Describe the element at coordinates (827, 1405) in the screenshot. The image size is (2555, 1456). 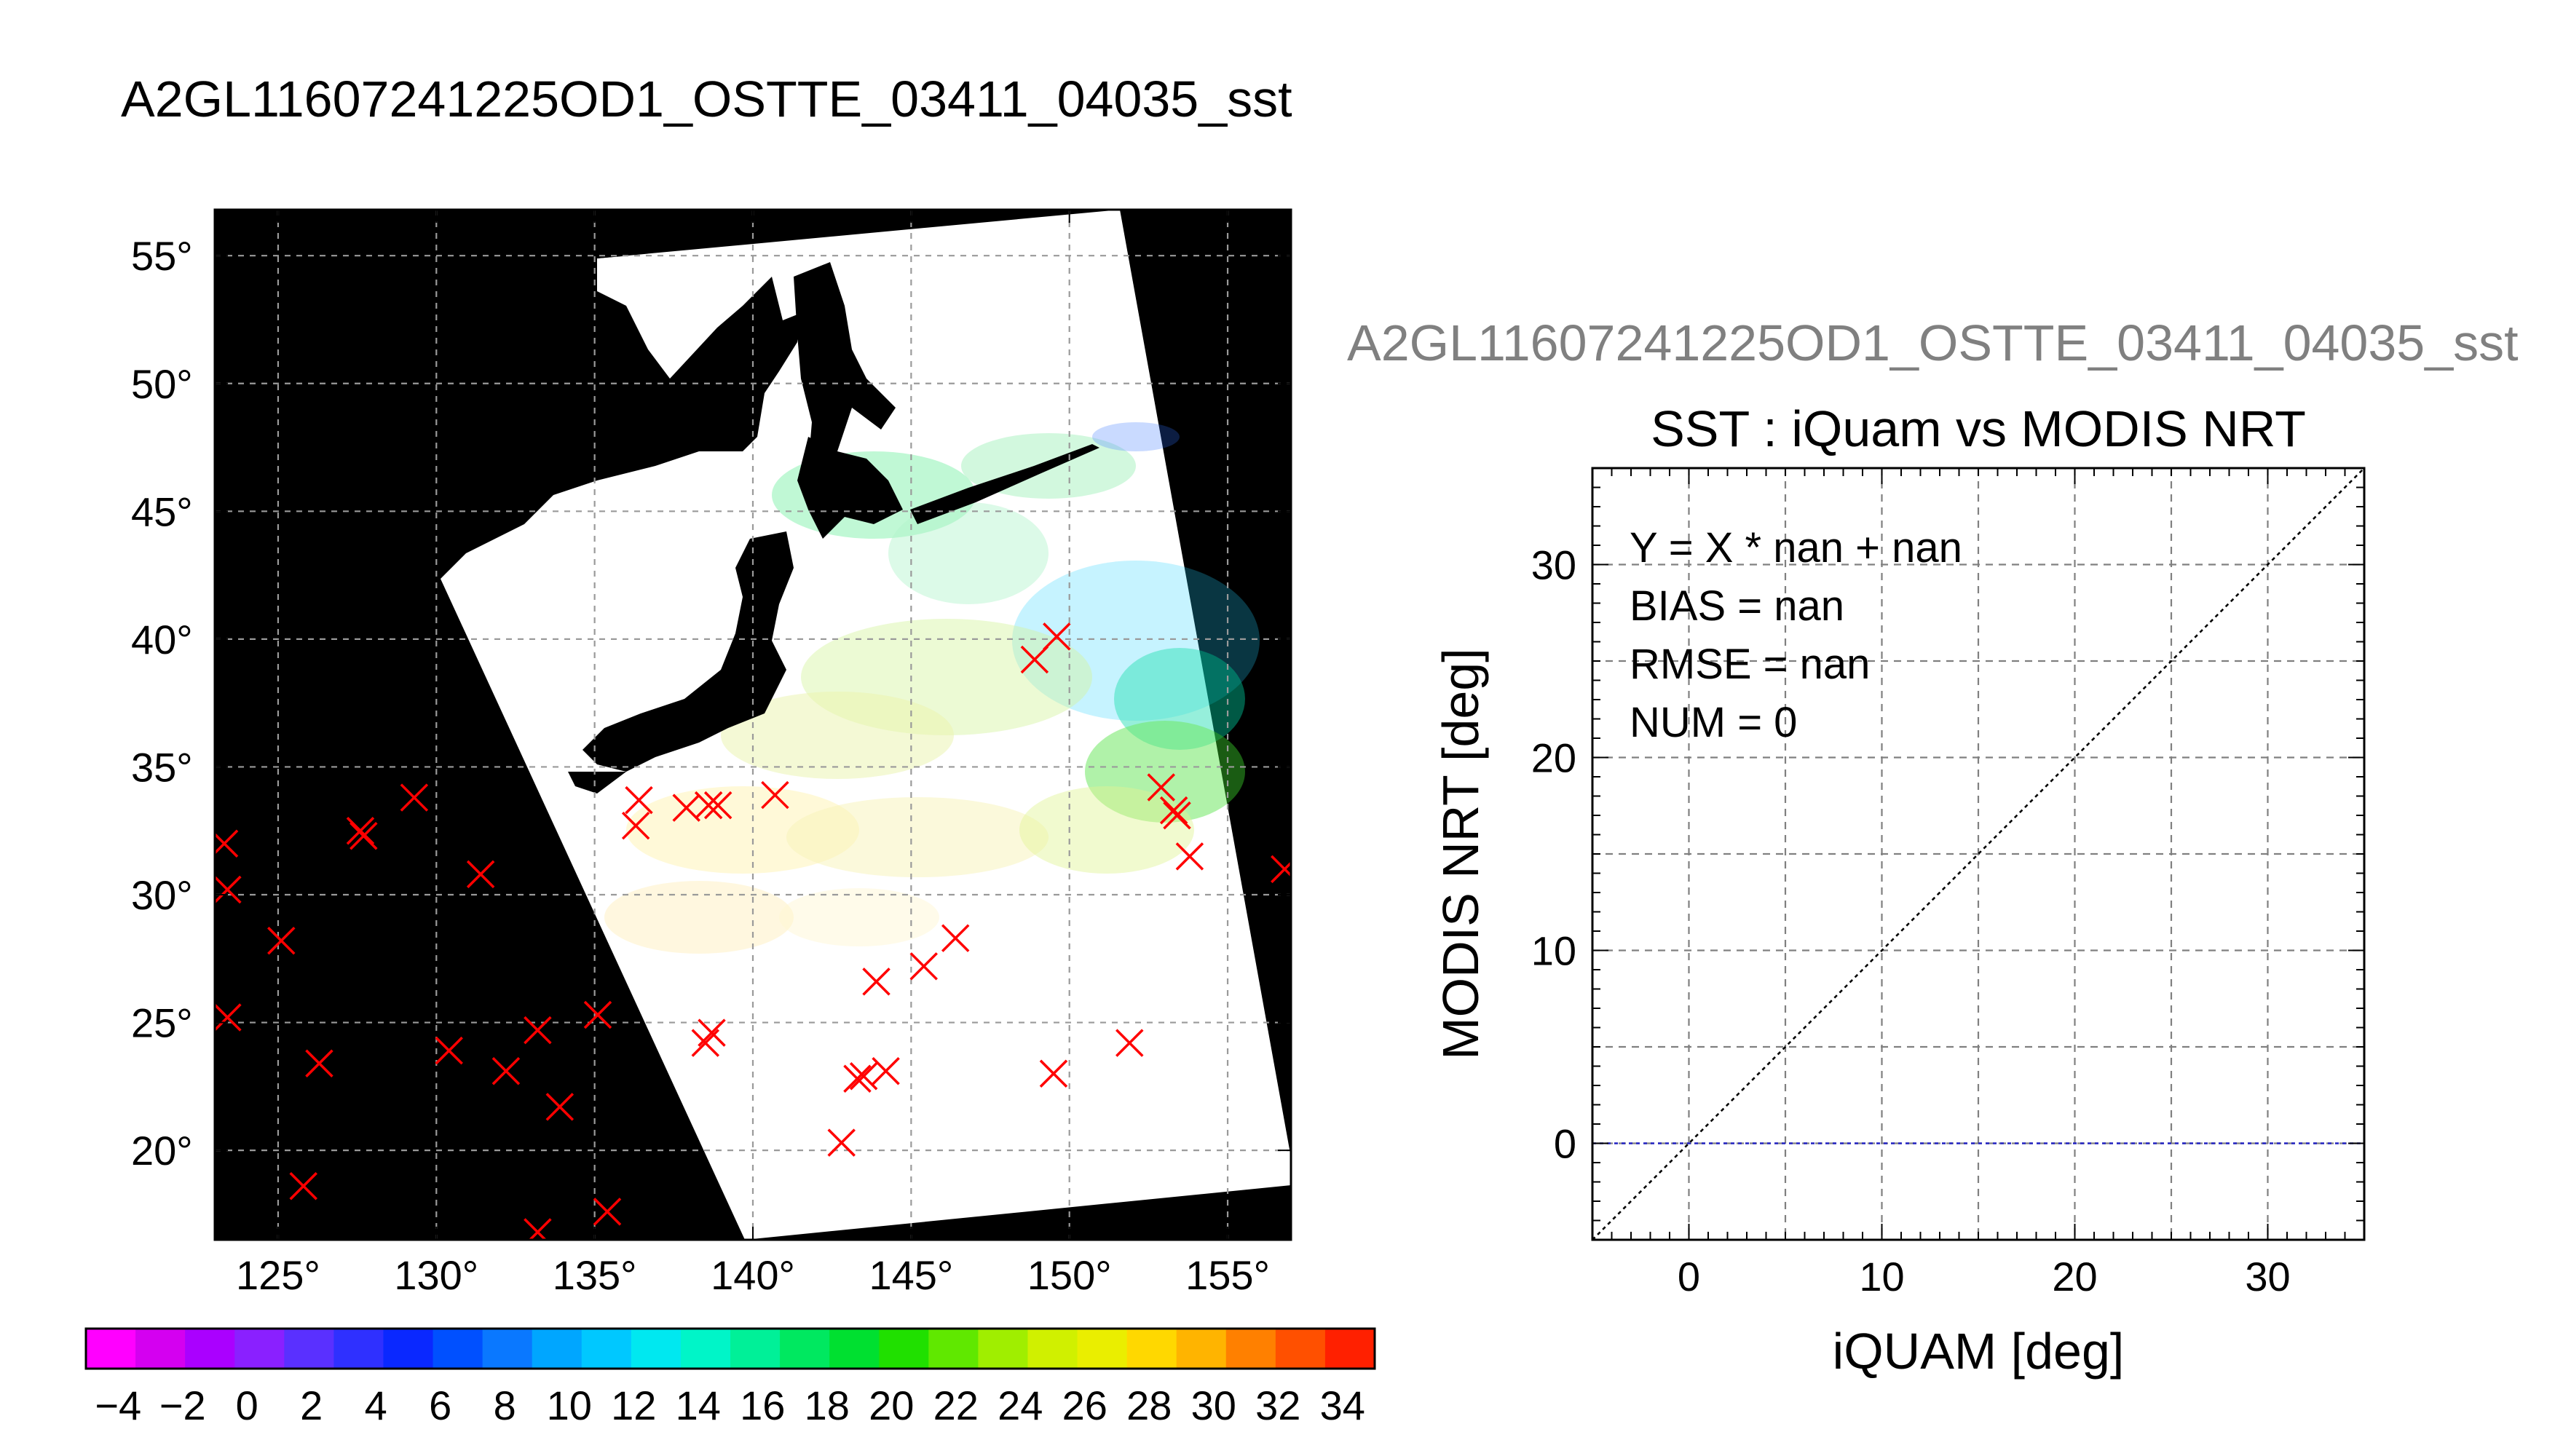
I see `colorbar-tick-label: 18` at that location.